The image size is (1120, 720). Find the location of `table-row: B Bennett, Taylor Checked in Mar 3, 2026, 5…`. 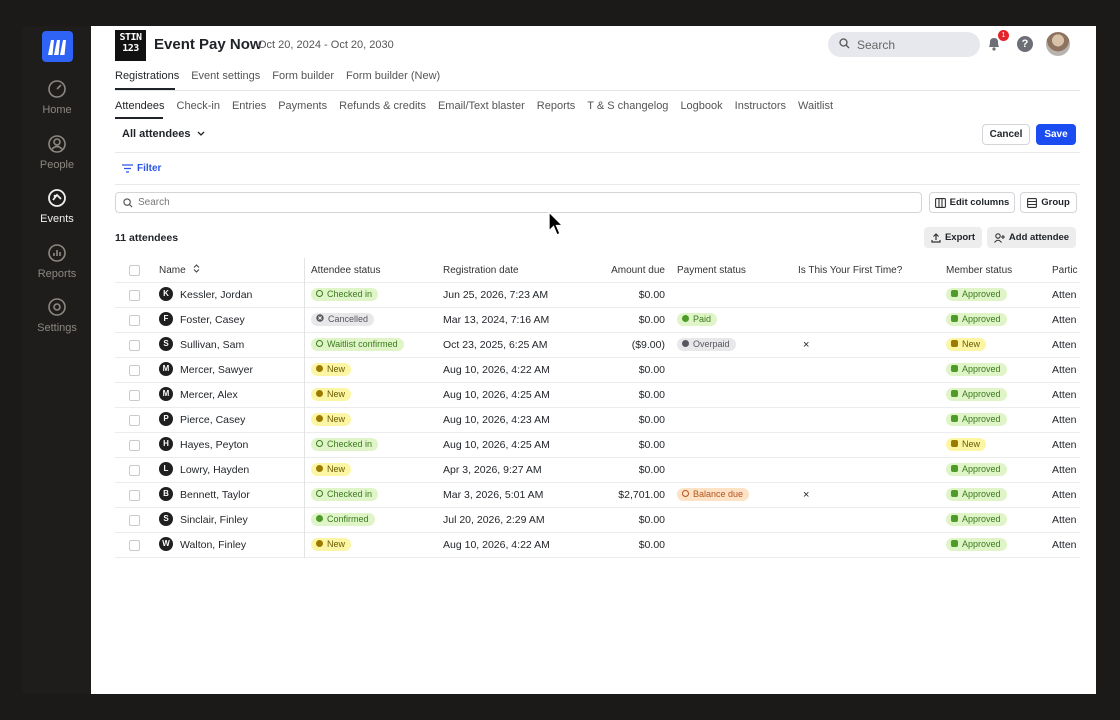

table-row: B Bennett, Taylor Checked in Mar 3, 2026, 5… is located at coordinates (597, 495).